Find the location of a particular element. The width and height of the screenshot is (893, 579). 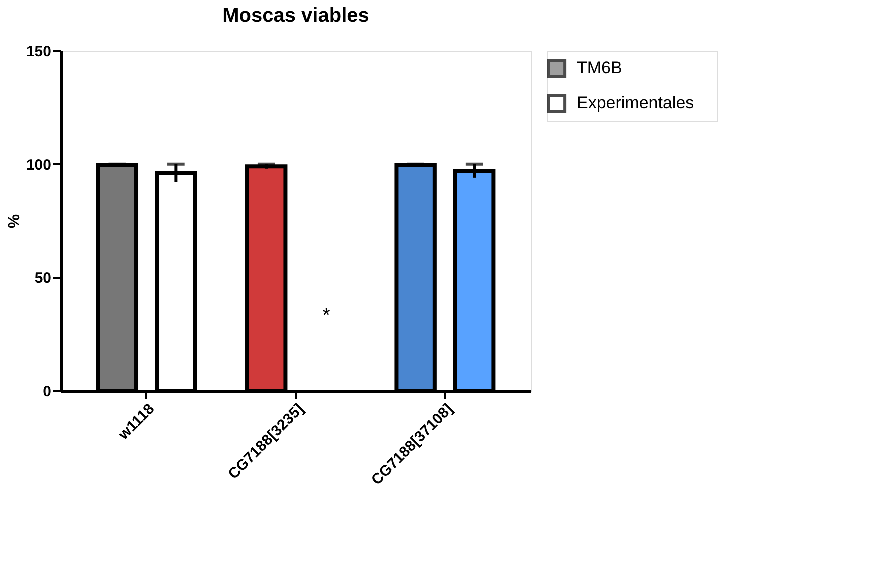

chart-title: Moscas viables is located at coordinates (296, 16).